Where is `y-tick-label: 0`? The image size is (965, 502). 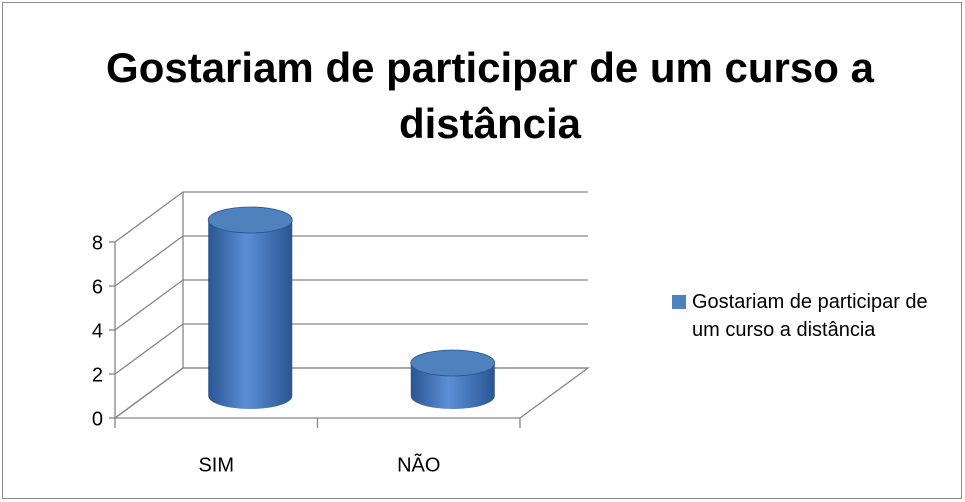
y-tick-label: 0 is located at coordinates (97, 419).